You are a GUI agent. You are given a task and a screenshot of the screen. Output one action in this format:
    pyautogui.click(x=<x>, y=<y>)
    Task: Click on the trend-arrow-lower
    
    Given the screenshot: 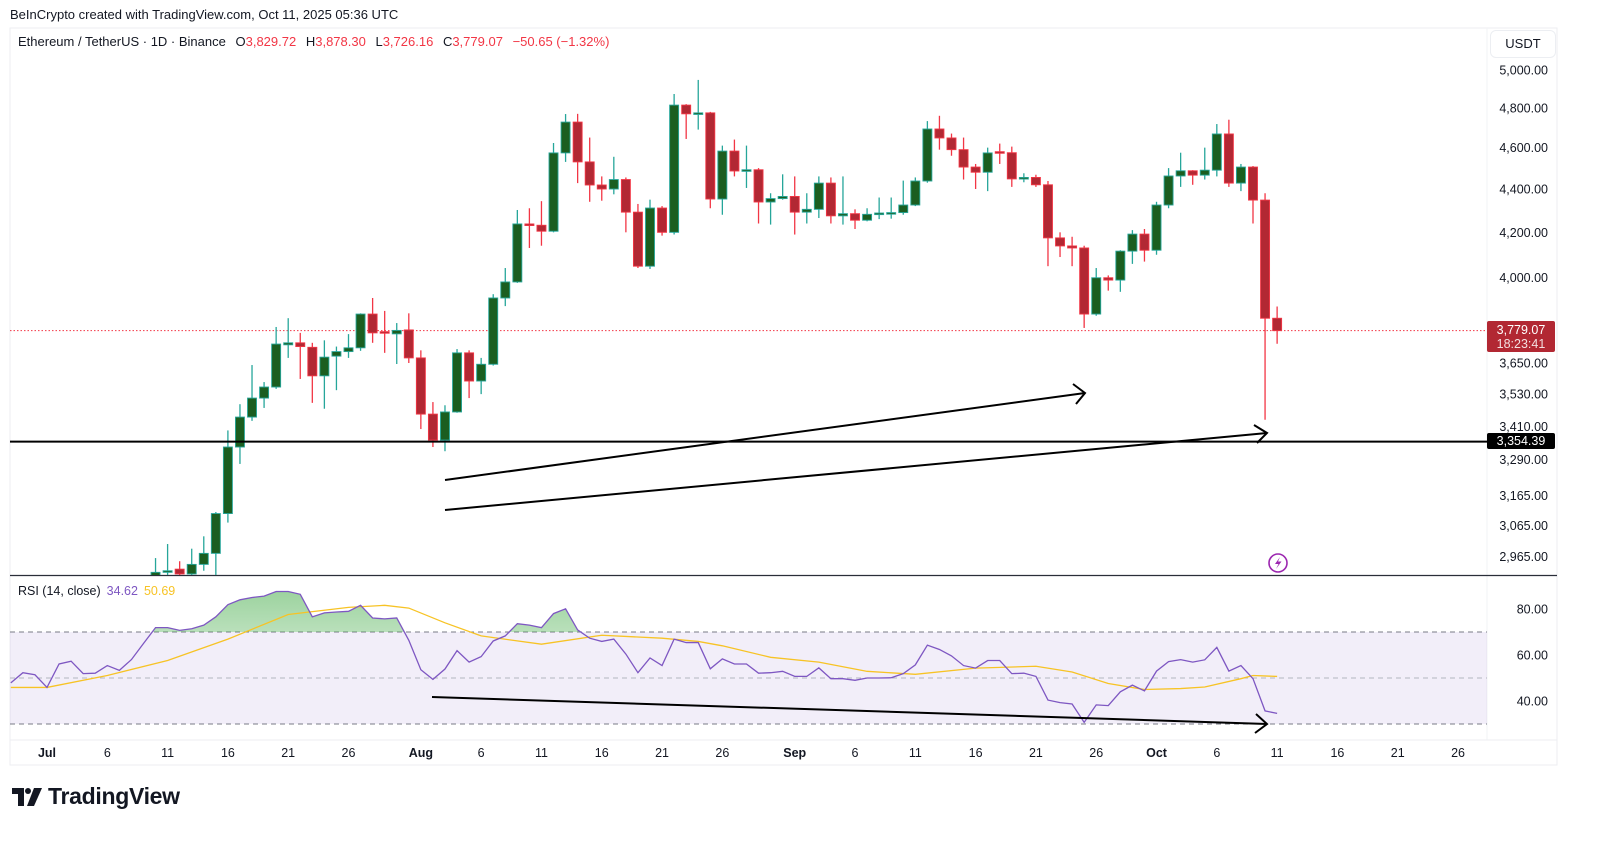 What is the action you would take?
    pyautogui.click(x=856, y=467)
    